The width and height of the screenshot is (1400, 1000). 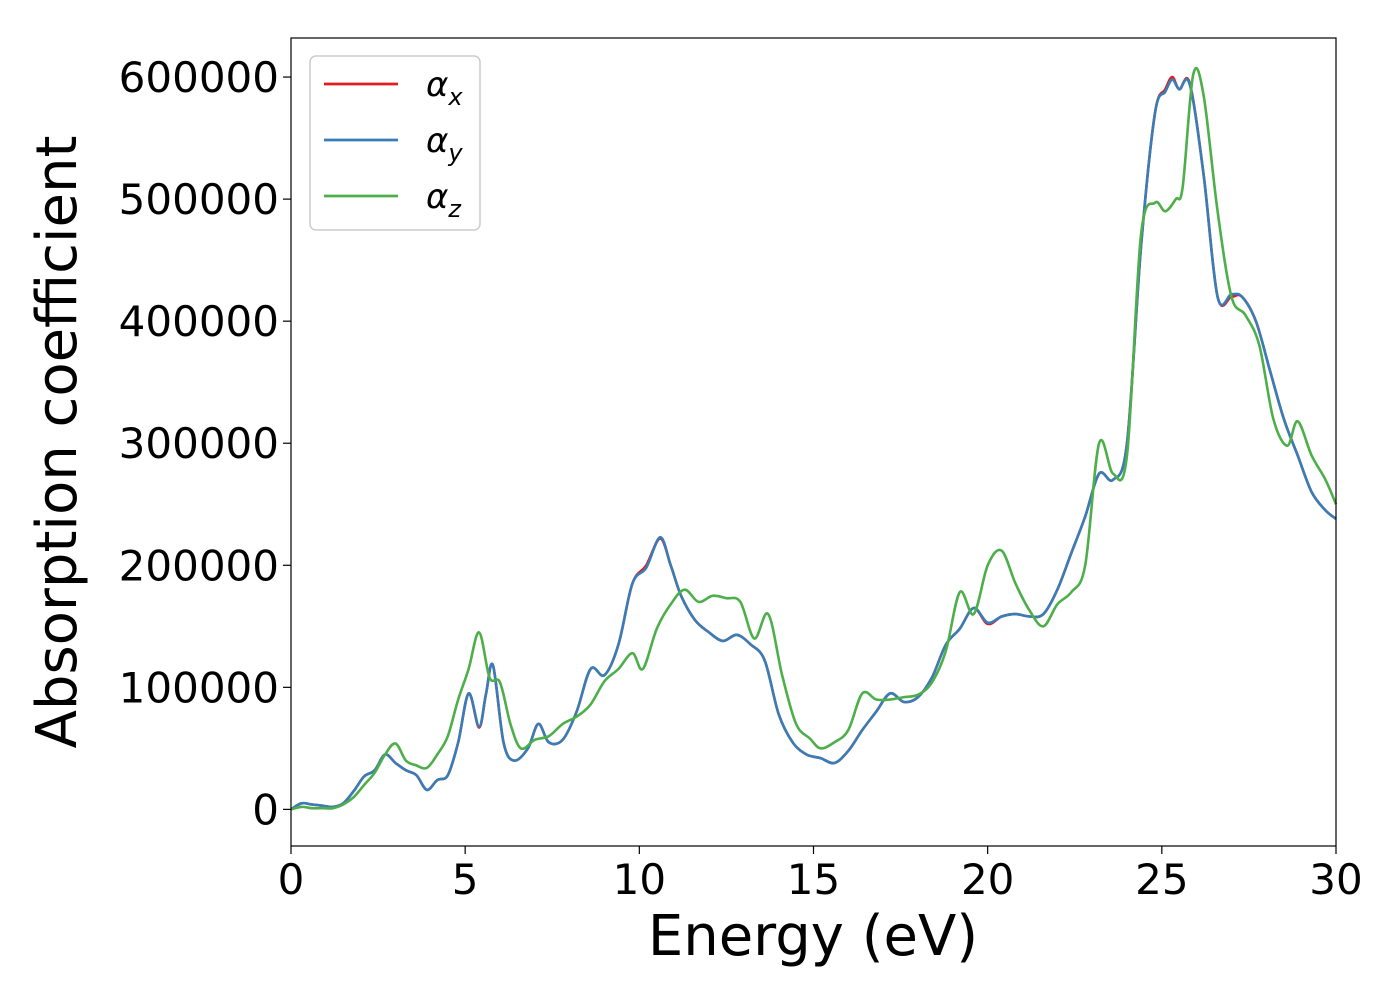 I want to click on x-tick-label: 5, so click(x=465, y=879).